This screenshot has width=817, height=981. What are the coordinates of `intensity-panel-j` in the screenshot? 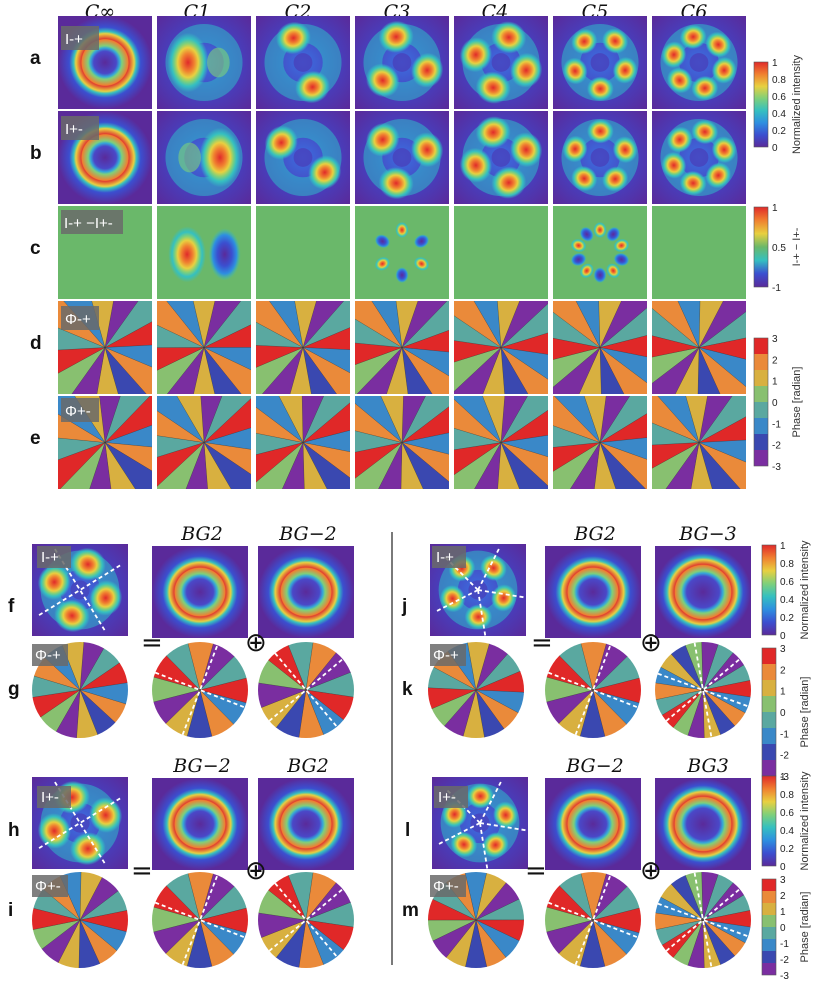 It's located at (478, 591).